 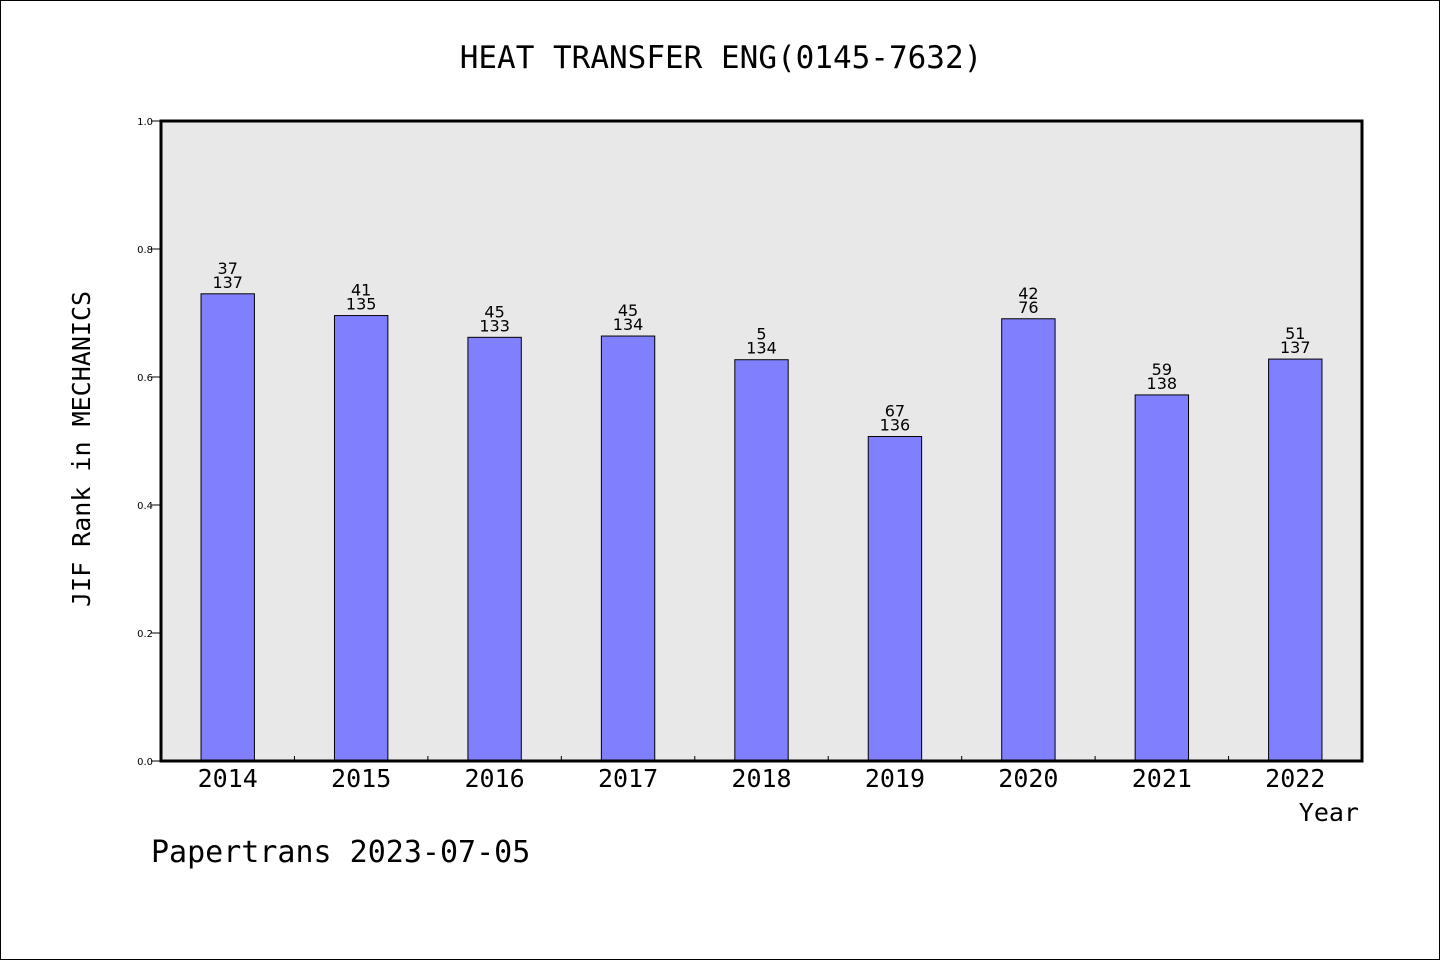 What do you see at coordinates (1295, 560) in the screenshot?
I see `bar-2022` at bounding box center [1295, 560].